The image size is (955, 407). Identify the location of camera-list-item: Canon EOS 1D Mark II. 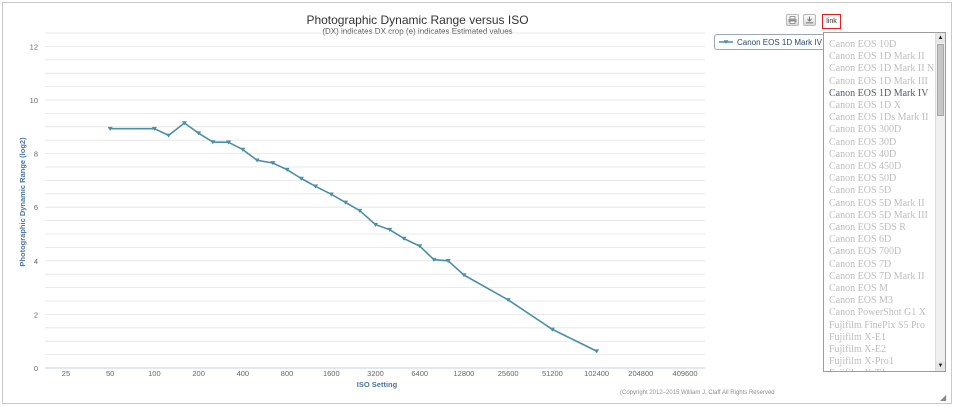
(877, 57).